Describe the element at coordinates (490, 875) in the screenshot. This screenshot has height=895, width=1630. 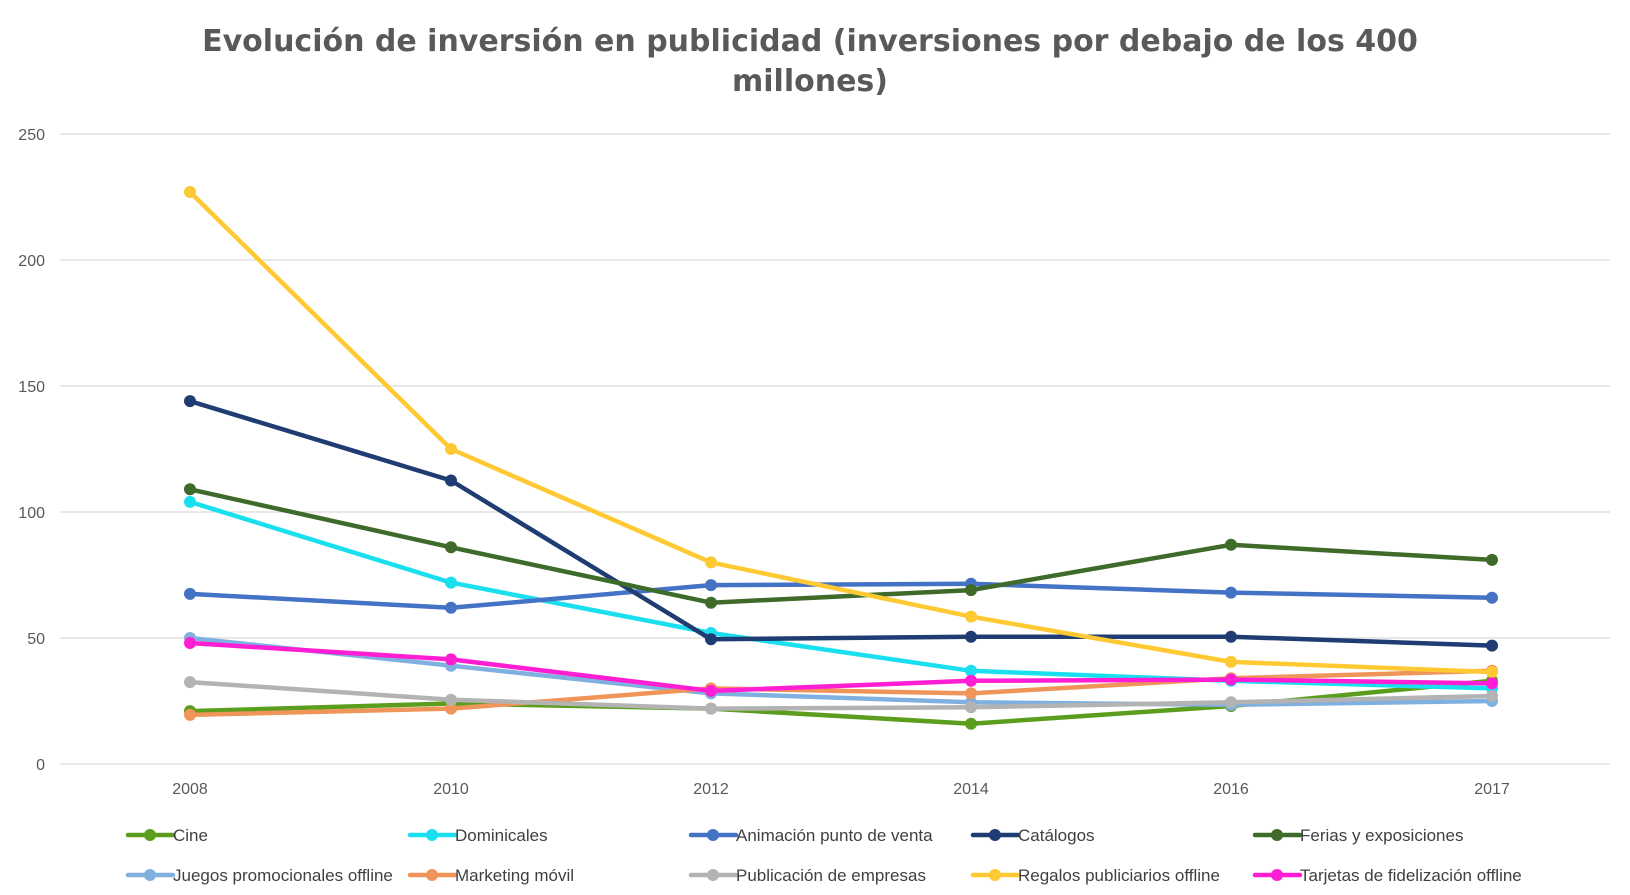
I see `legend-item: Marketing móvil` at that location.